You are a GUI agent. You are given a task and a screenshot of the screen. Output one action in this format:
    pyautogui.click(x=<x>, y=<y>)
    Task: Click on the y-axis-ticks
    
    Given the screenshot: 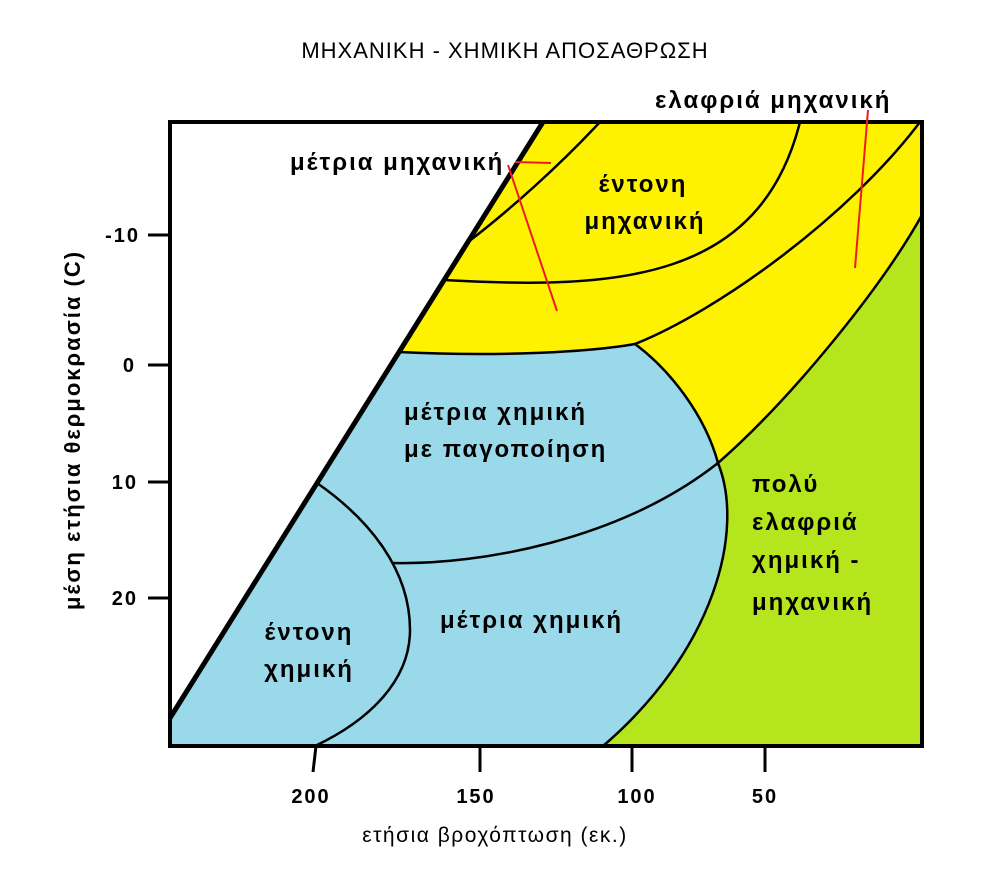 What is the action you would take?
    pyautogui.click(x=159, y=416)
    